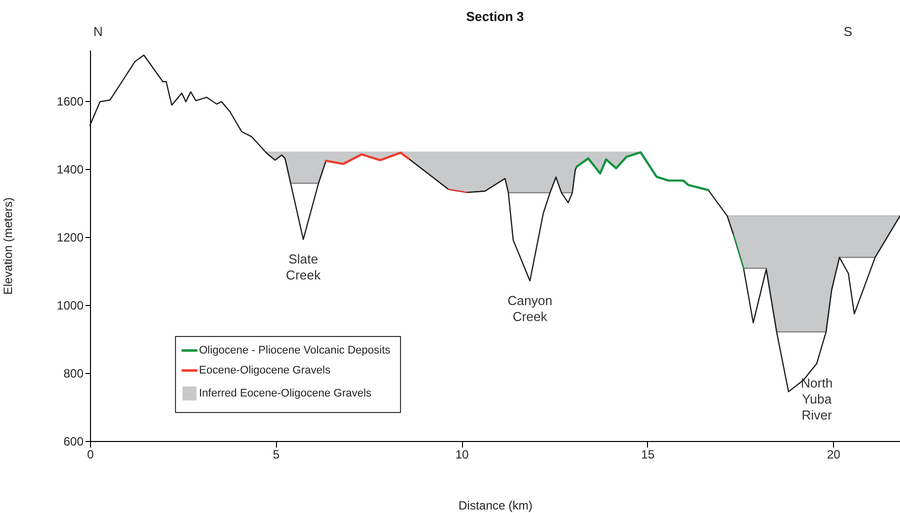 The height and width of the screenshot is (513, 900). What do you see at coordinates (70, 305) in the screenshot?
I see `y-tick-label: 1000` at bounding box center [70, 305].